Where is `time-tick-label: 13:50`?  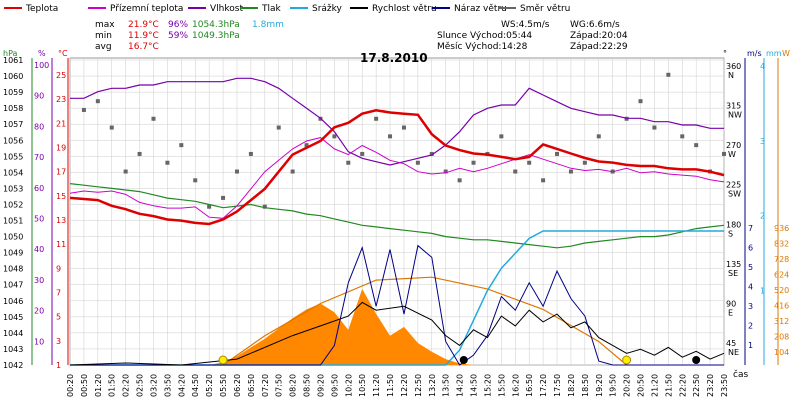
time-tick-label: 13:50 is located at coordinates (446, 385).